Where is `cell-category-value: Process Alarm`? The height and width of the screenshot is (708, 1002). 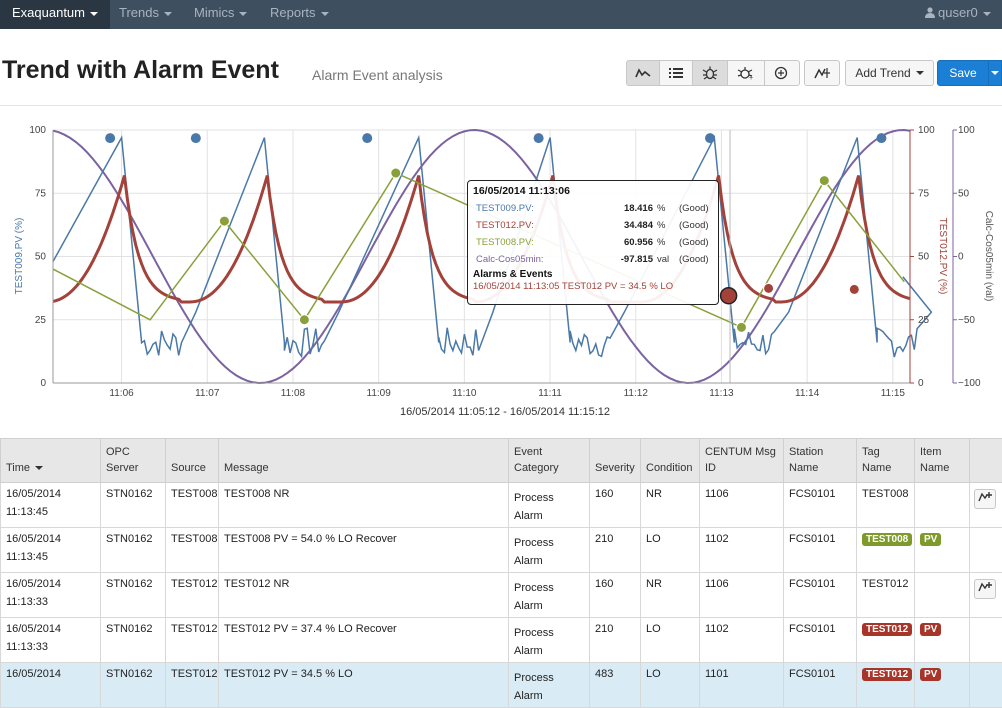
cell-category-value: Process Alarm is located at coordinates (534, 687).